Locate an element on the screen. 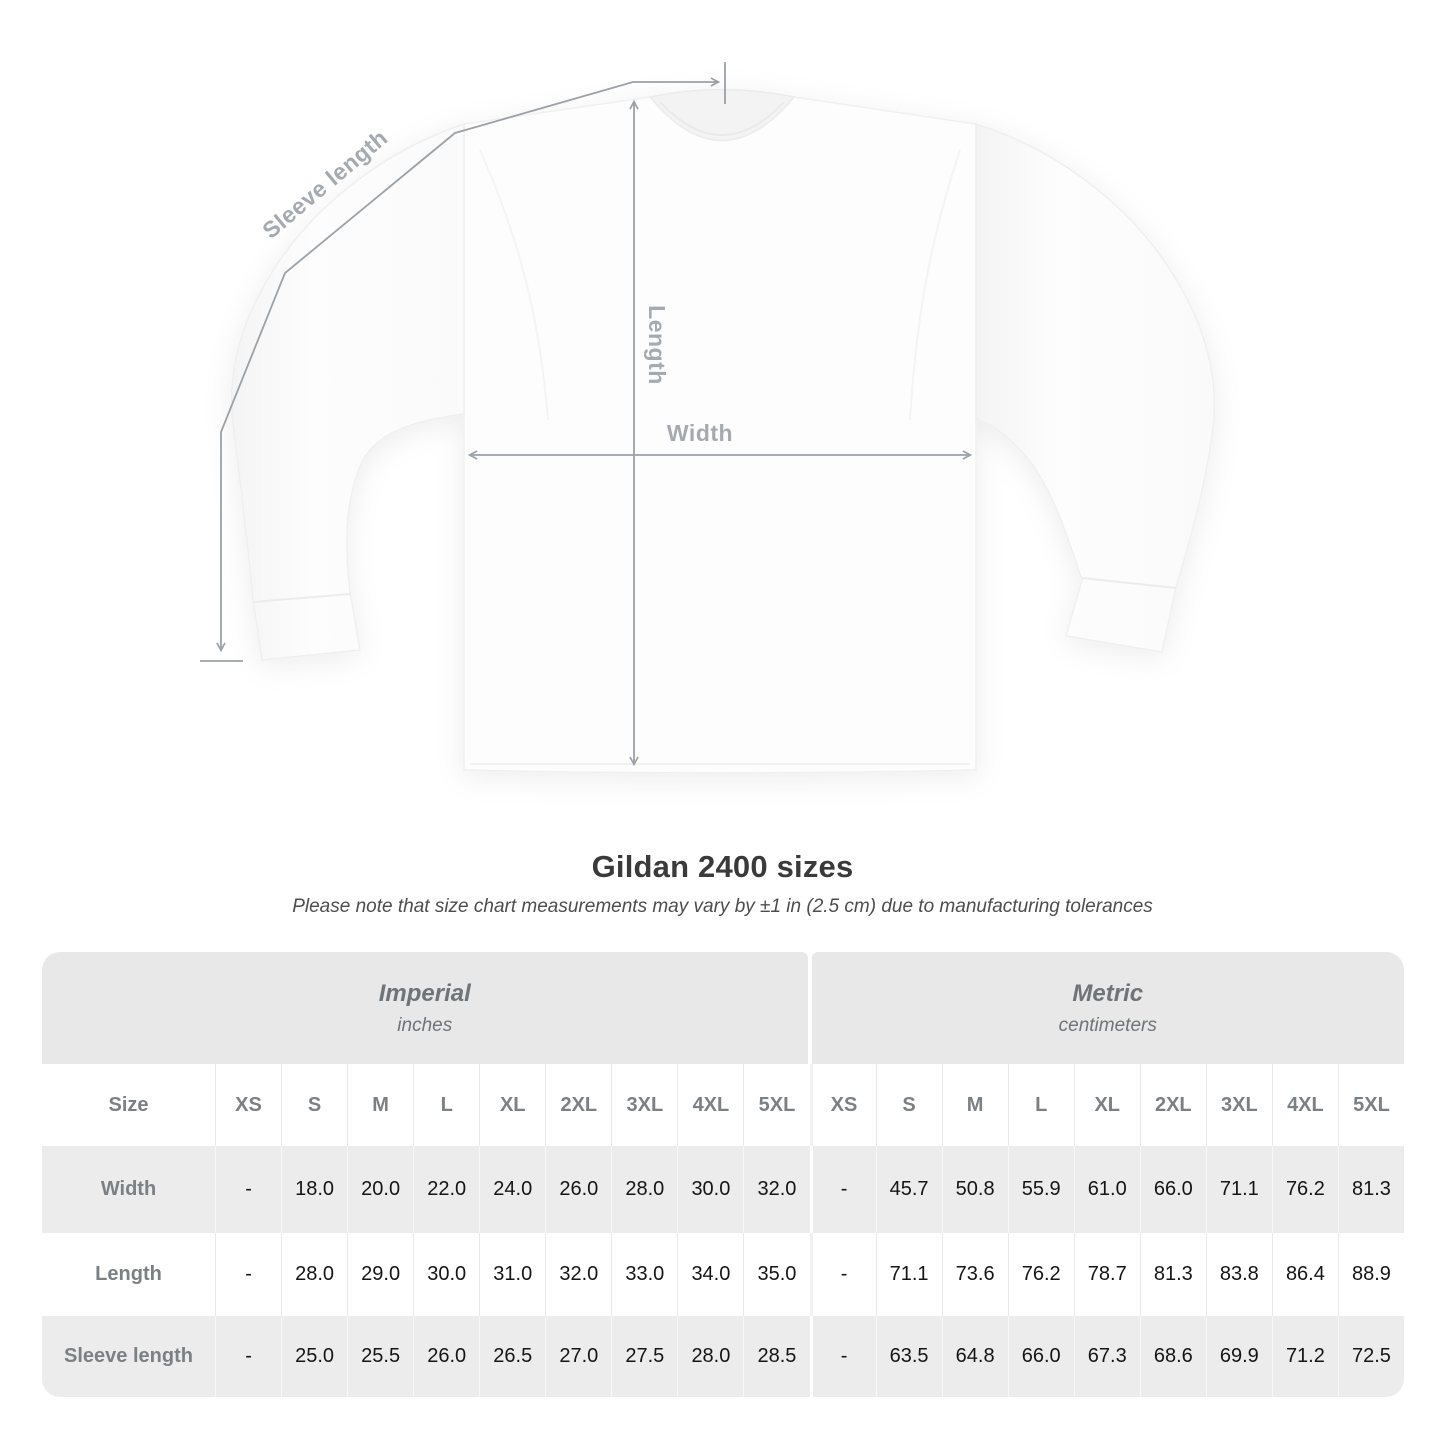 The width and height of the screenshot is (1445, 1445). value-cell: 72.5 is located at coordinates (1370, 1356).